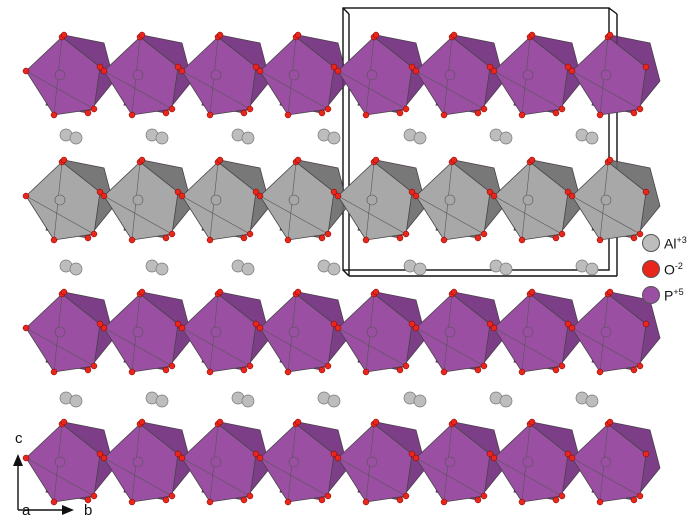 Image resolution: width=688 pixels, height=524 pixels. Describe the element at coordinates (678, 266) in the screenshot. I see `legend-o-charge: -2` at that location.